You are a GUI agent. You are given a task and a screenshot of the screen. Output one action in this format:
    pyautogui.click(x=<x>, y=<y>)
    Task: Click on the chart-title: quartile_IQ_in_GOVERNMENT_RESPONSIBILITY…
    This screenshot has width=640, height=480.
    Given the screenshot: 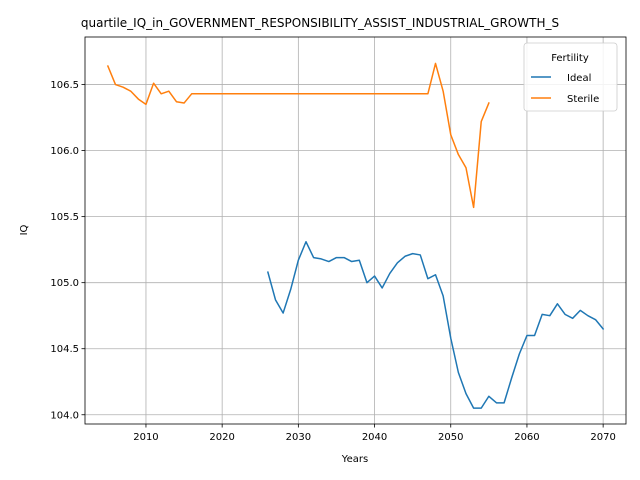 What is the action you would take?
    pyautogui.click(x=320, y=23)
    